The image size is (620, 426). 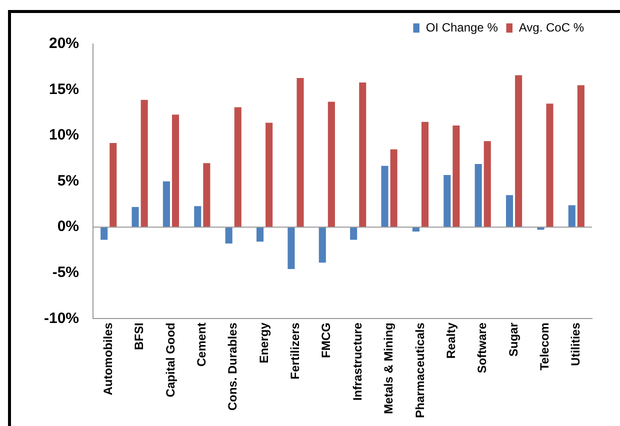 What do you see at coordinates (64, 43) in the screenshot?
I see `y-tick-label: 20%` at bounding box center [64, 43].